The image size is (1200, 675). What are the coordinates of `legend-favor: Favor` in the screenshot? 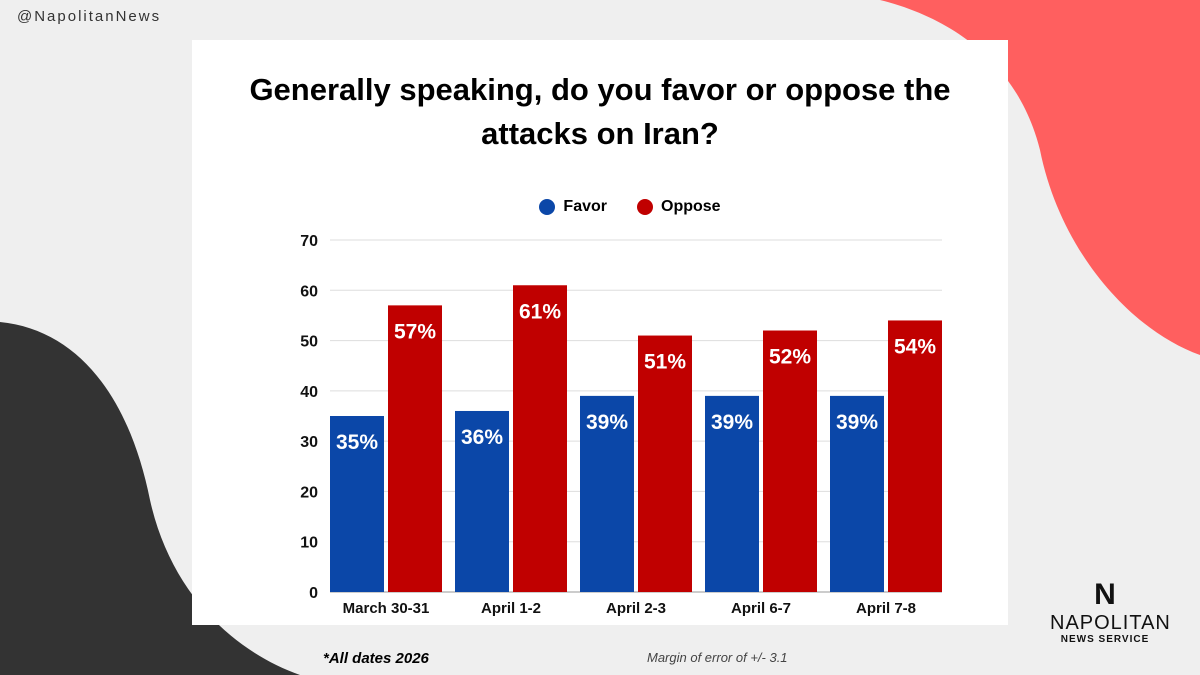 It's located at (573, 207).